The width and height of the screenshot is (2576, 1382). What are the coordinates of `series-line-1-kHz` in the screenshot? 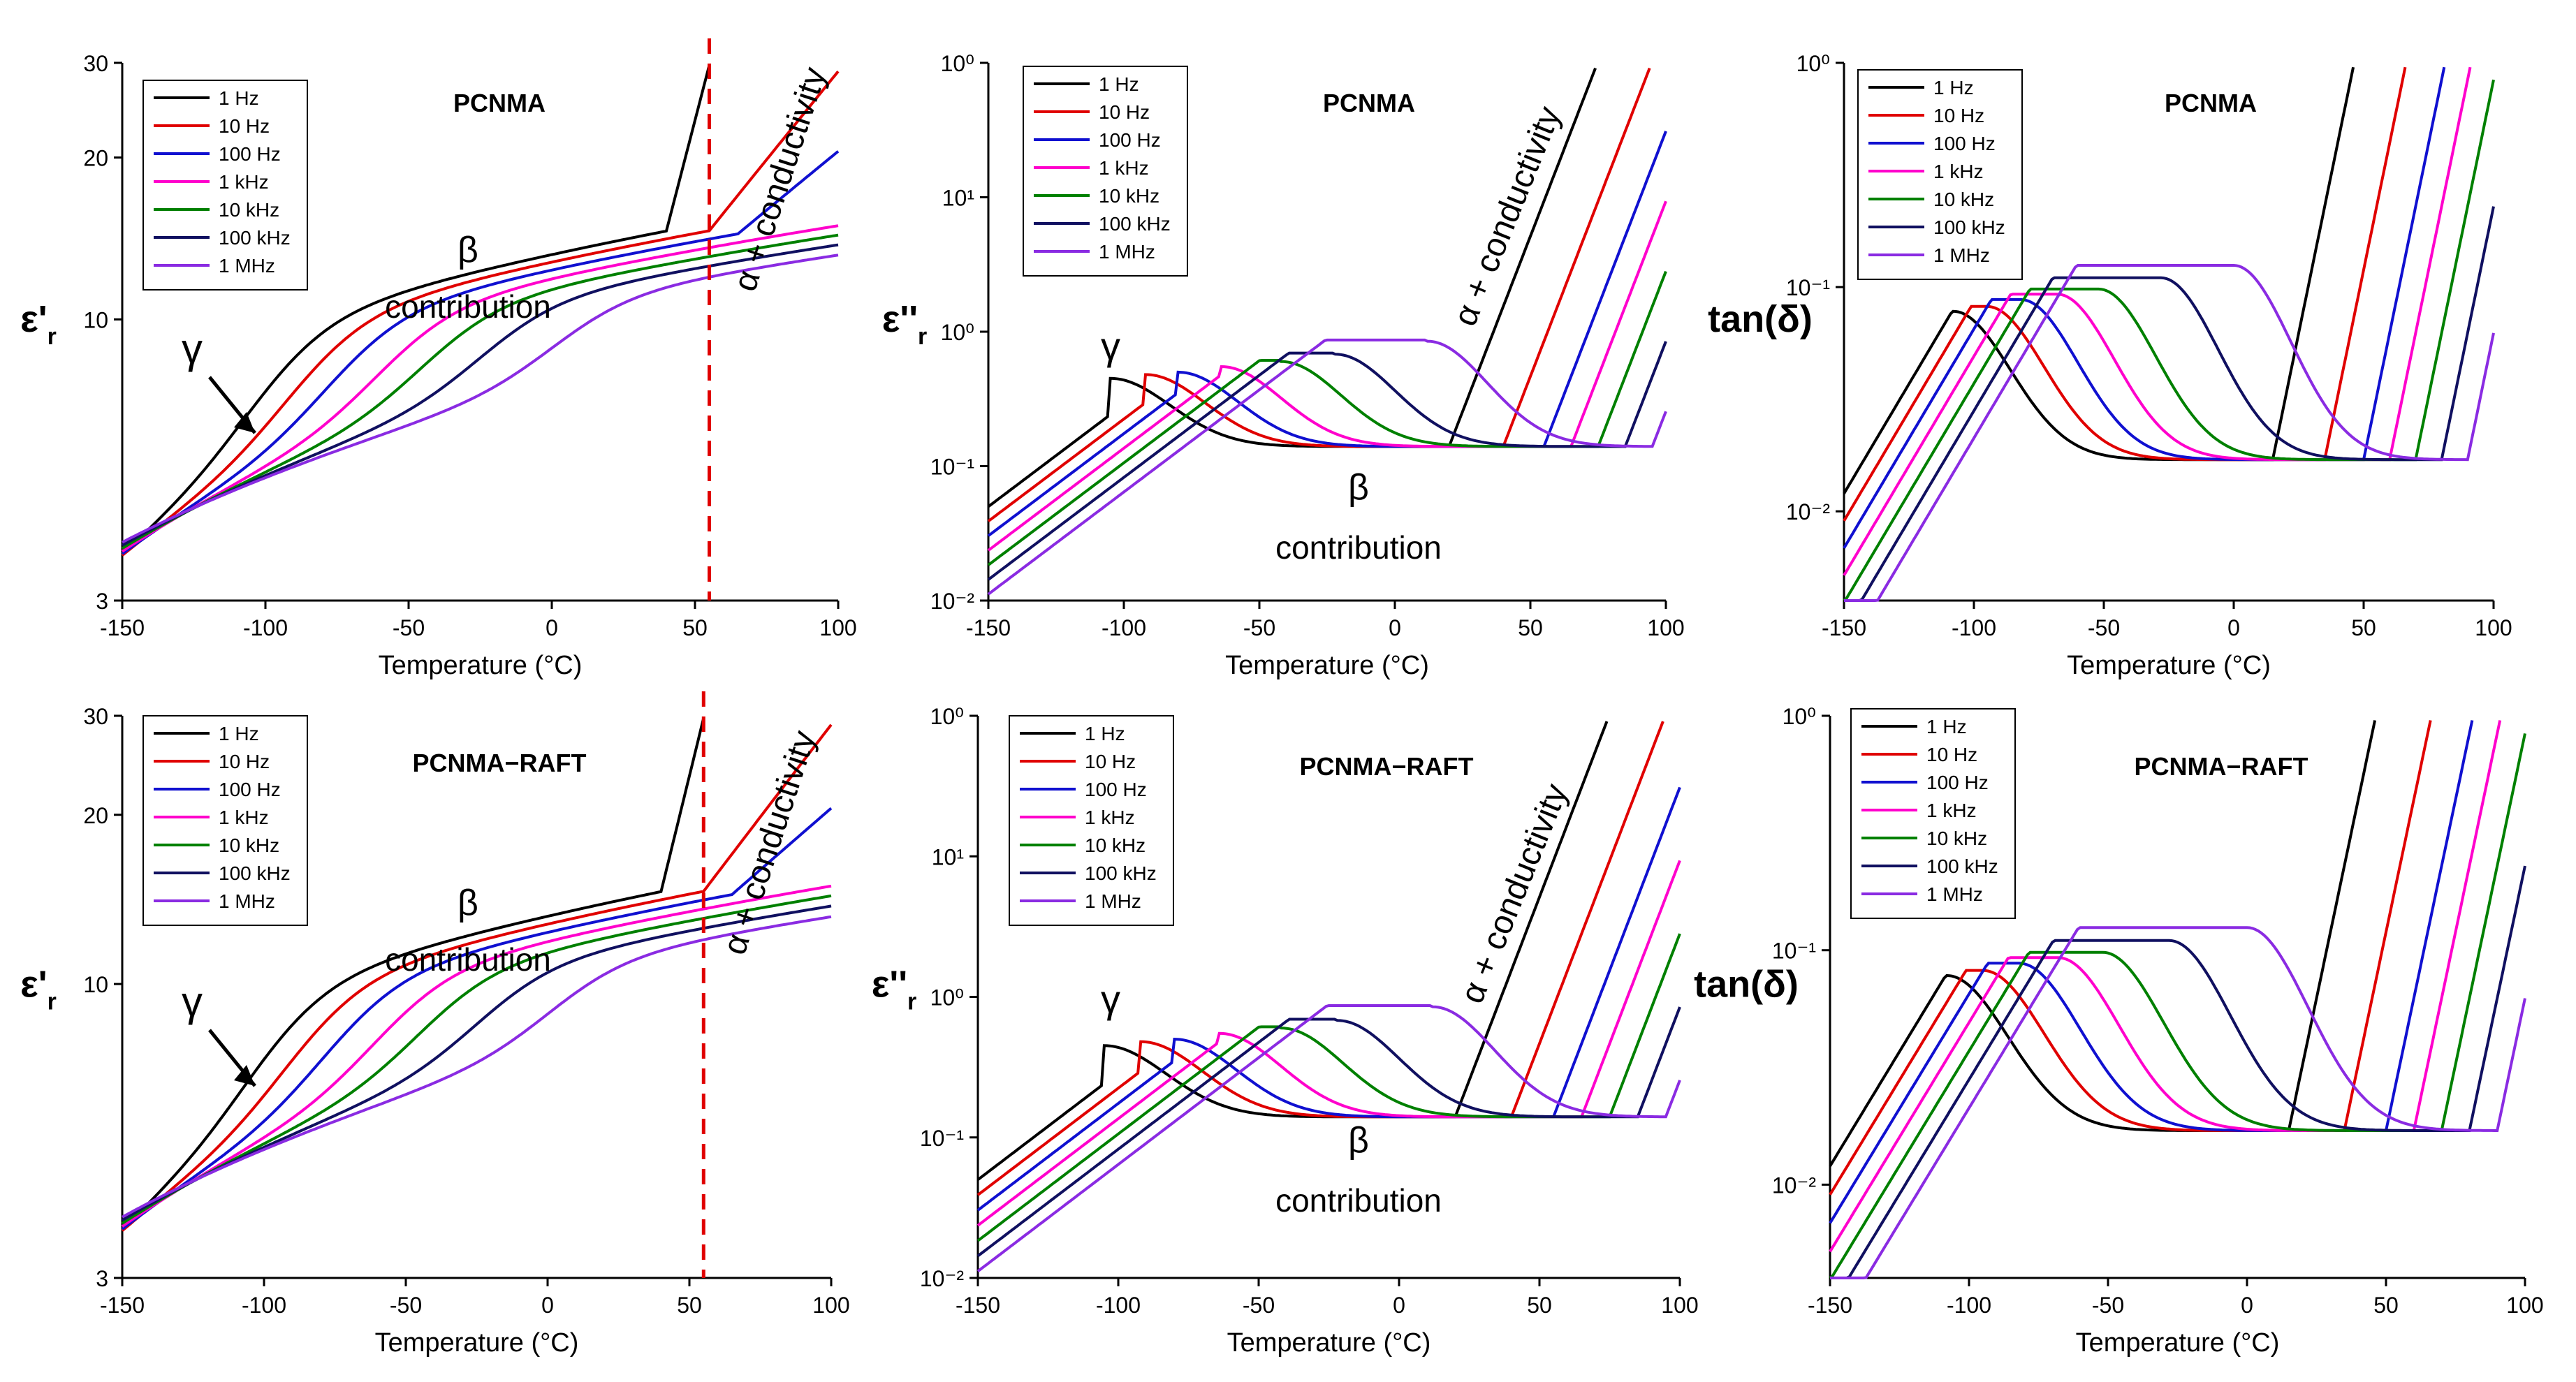 It's located at (480, 389).